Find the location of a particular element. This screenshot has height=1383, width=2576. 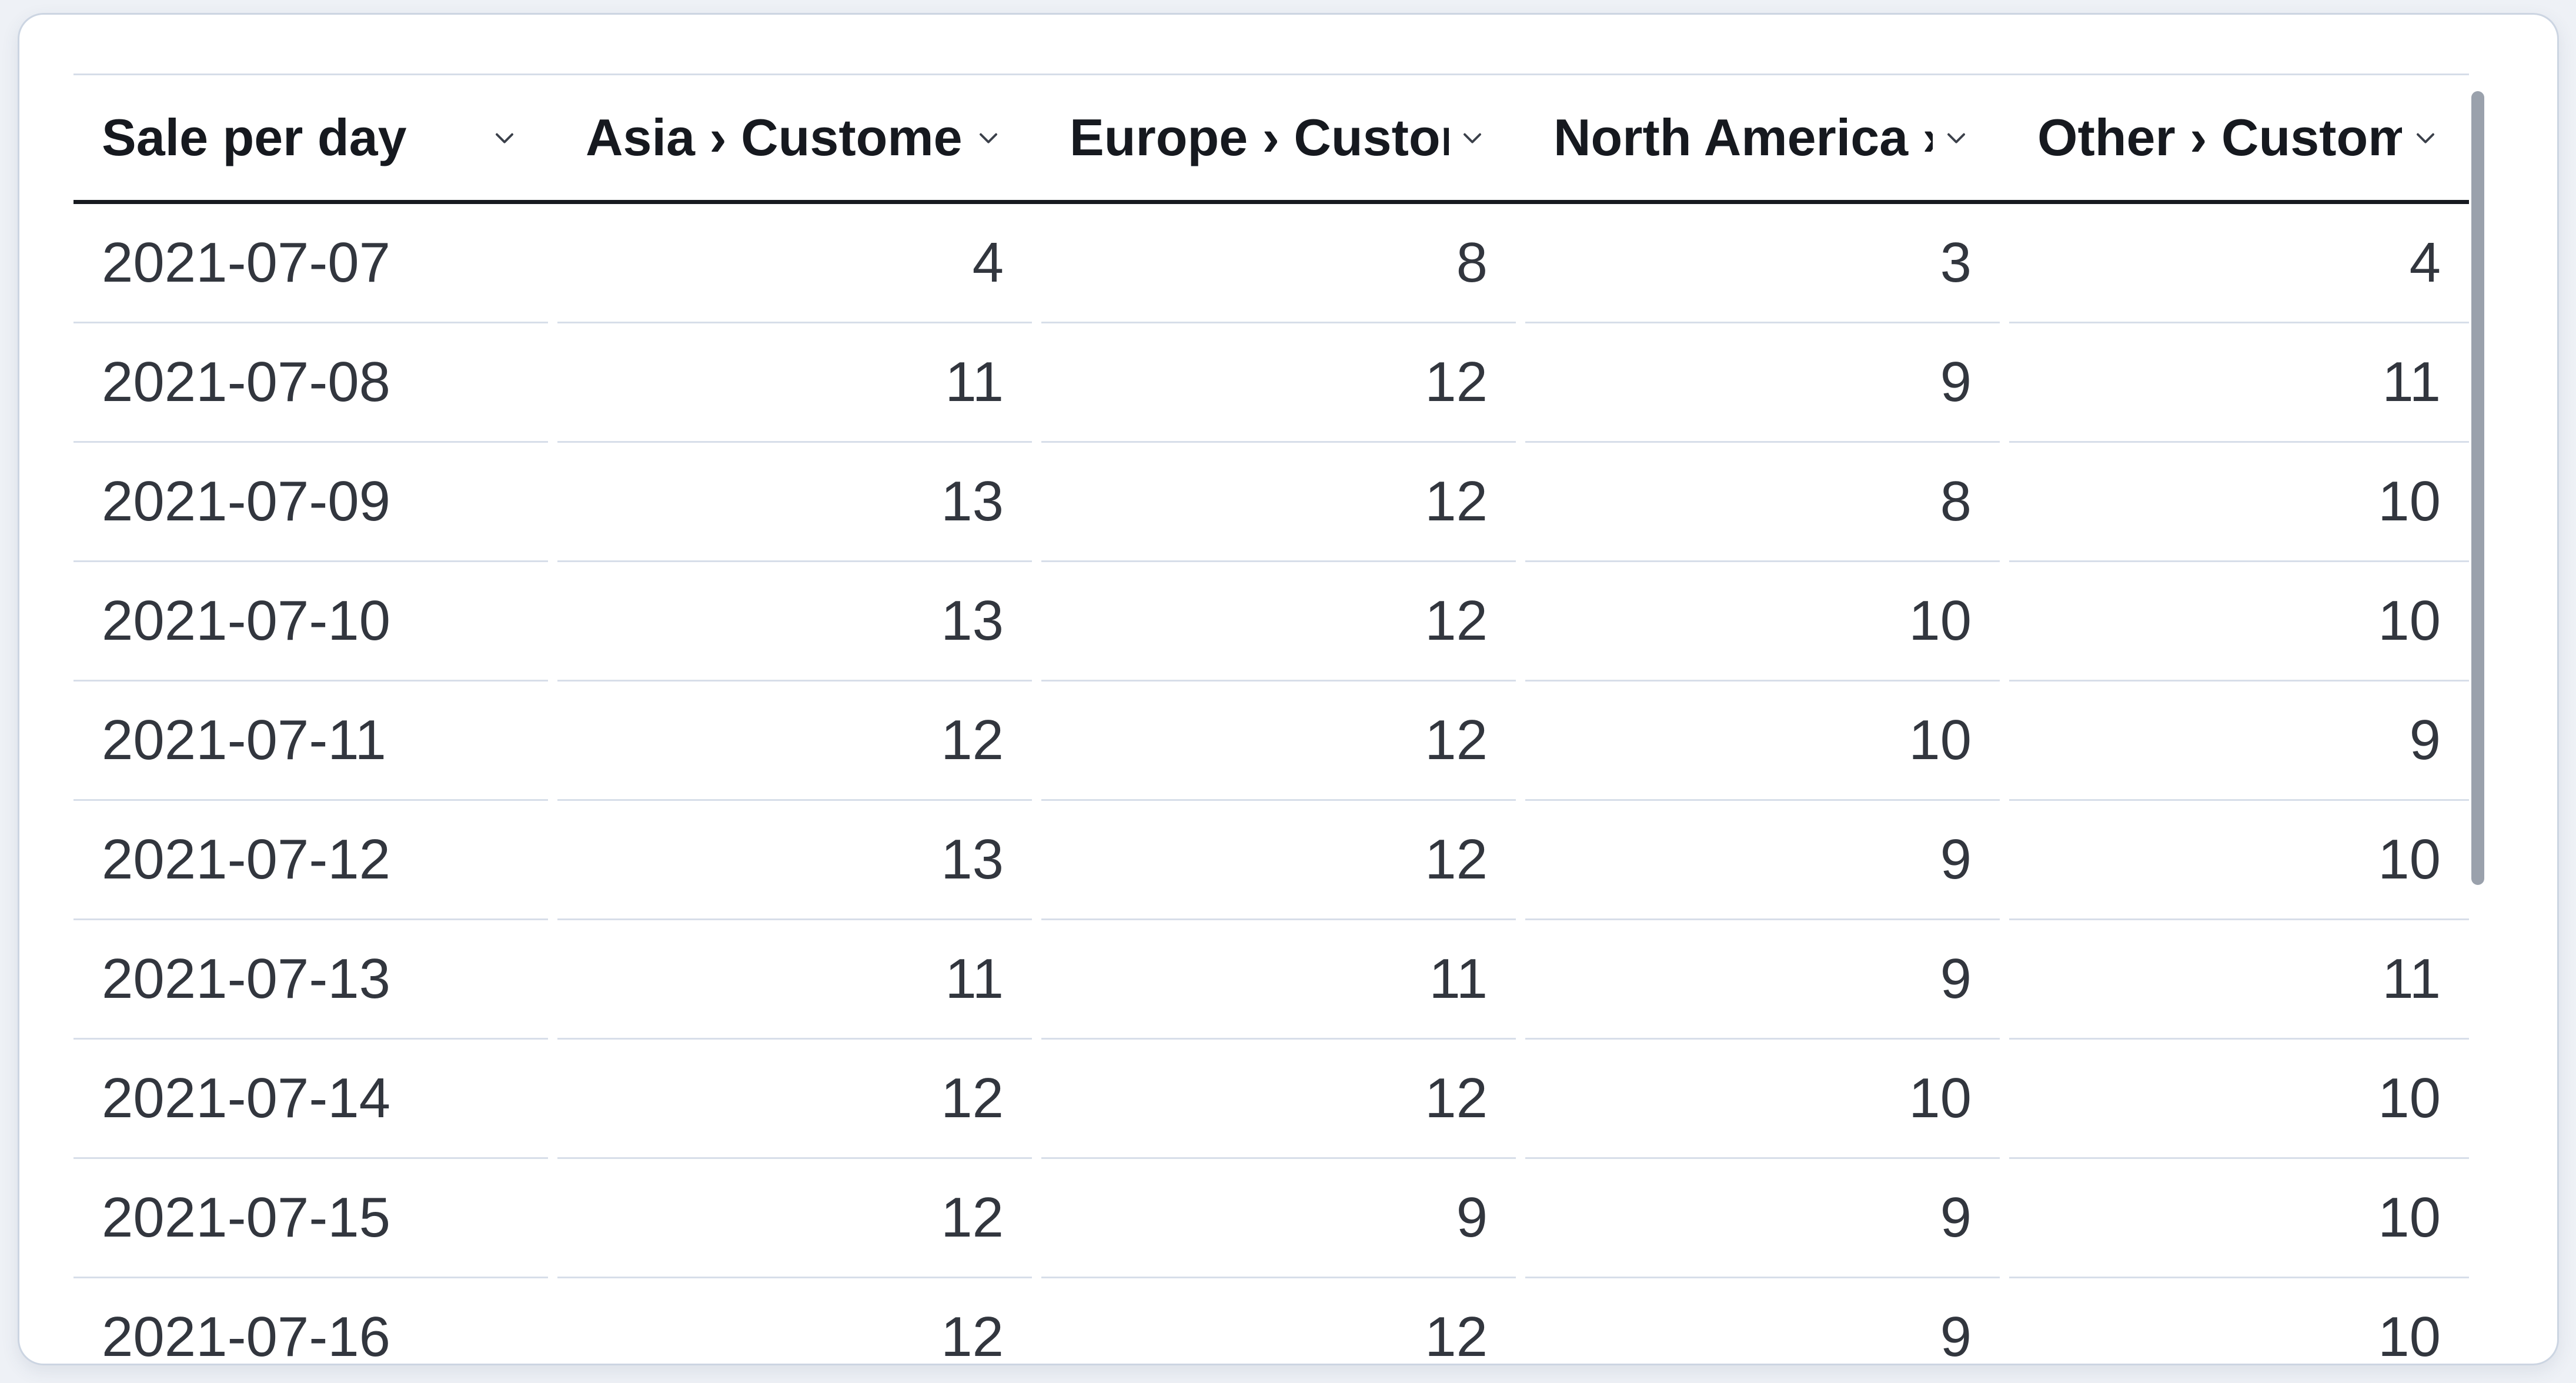

column-header-label: Sale per day is located at coordinates (254, 137).